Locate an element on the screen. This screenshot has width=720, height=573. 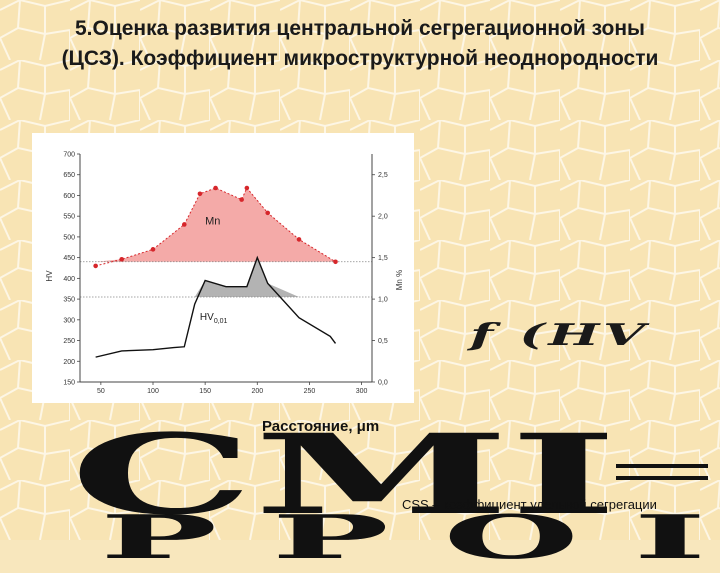
formula-fragment: f (HV is located at coordinates (559, 335).